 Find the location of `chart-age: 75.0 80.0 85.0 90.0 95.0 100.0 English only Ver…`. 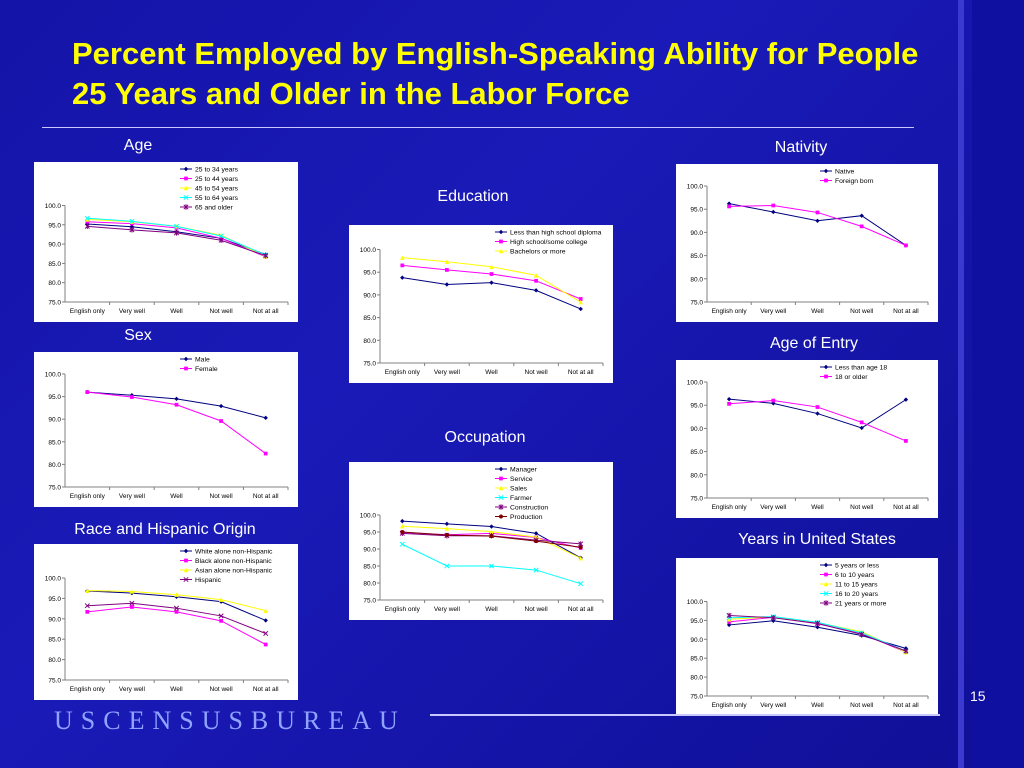

chart-age: 75.0 80.0 85.0 90.0 95.0 100.0 English only Ver… is located at coordinates (166, 242).